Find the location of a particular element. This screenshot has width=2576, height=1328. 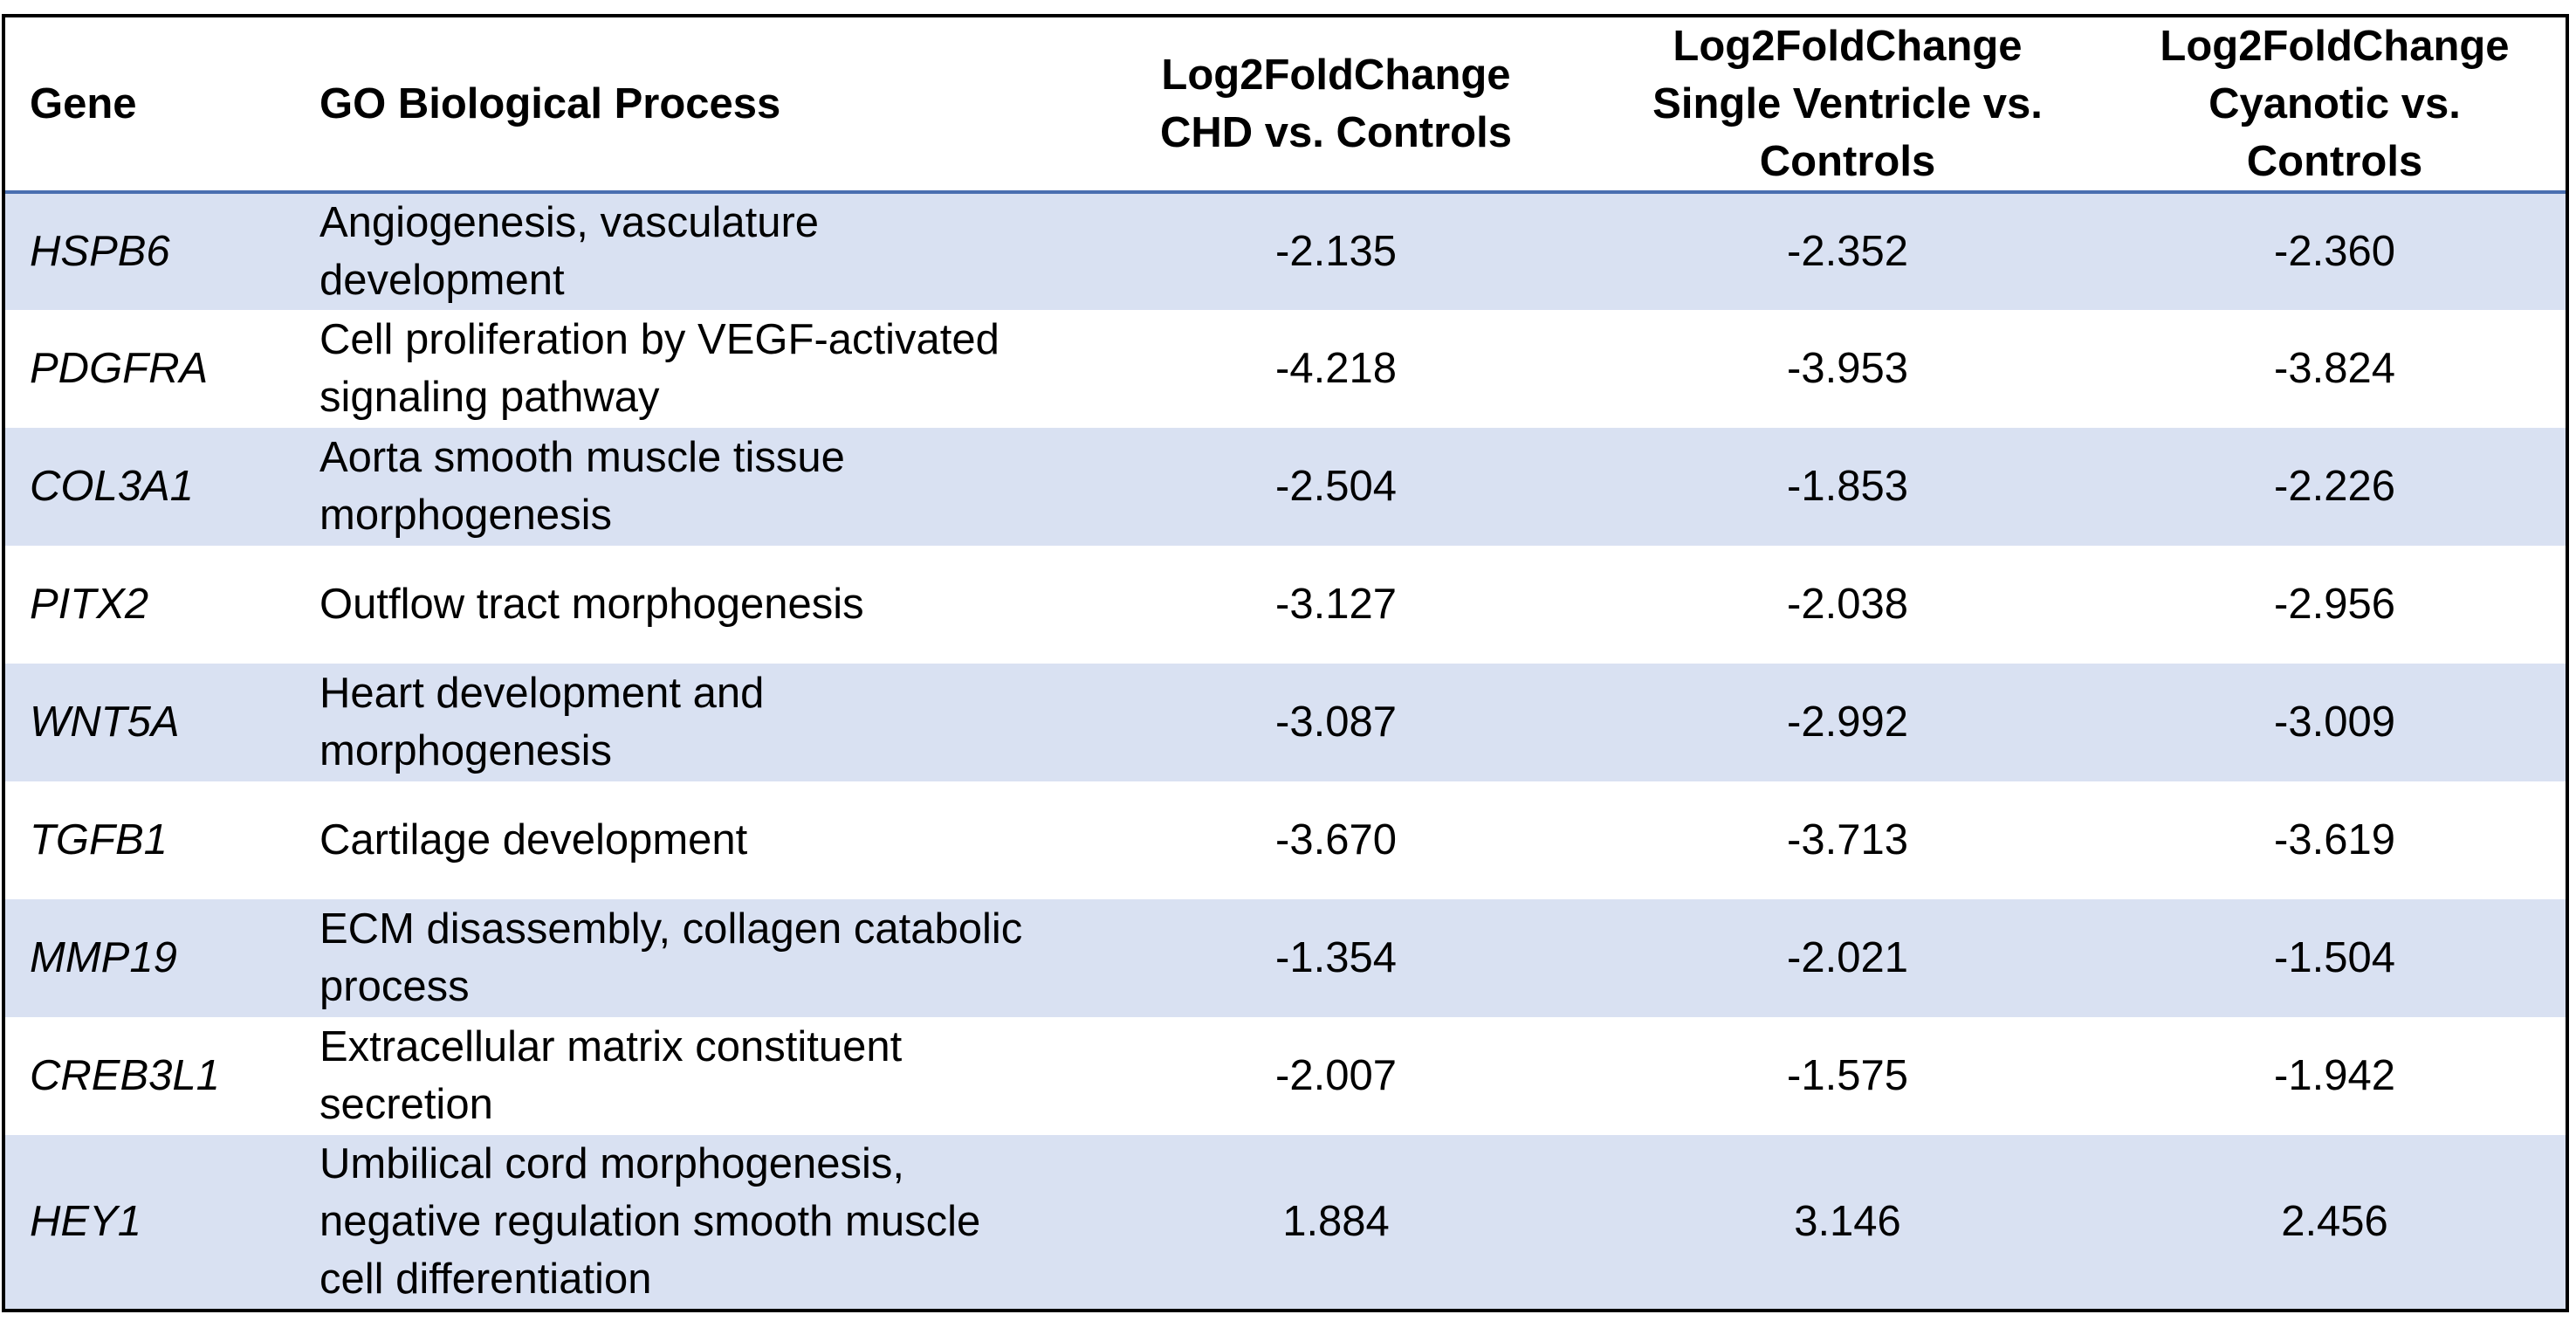

header-sv-line-2: Single Ventricle vs. is located at coordinates (1848, 103).